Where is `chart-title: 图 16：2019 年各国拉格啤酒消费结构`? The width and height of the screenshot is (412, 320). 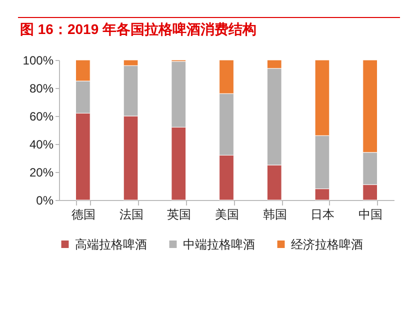 chart-title: 图 16：2019 年各国拉格啤酒消费结构 is located at coordinates (138, 30).